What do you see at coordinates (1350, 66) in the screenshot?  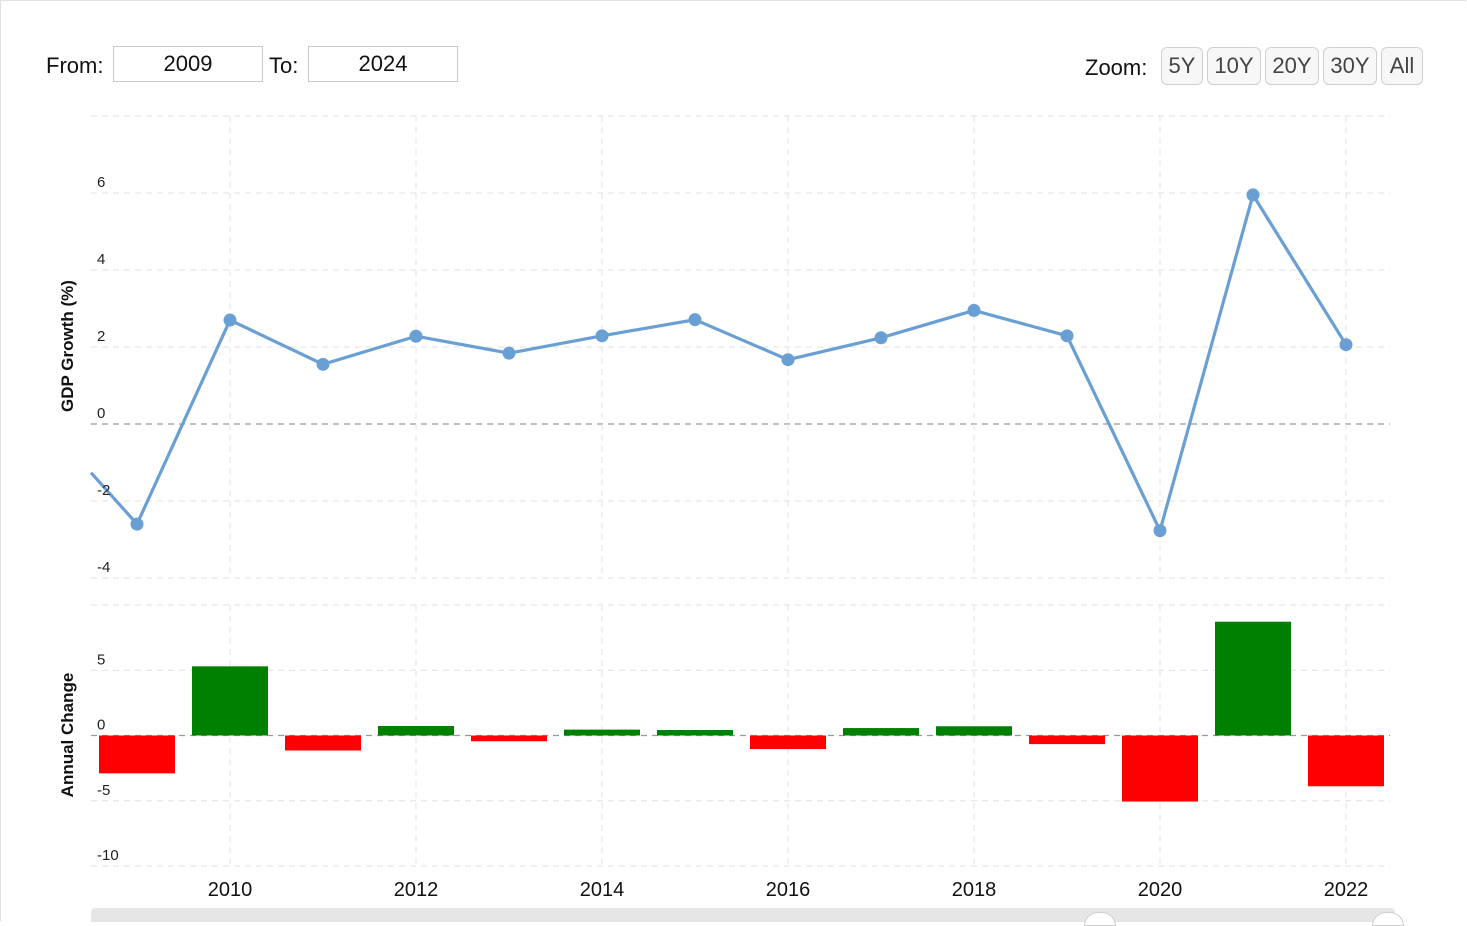 I see `zoom-30y-button: 30Y` at bounding box center [1350, 66].